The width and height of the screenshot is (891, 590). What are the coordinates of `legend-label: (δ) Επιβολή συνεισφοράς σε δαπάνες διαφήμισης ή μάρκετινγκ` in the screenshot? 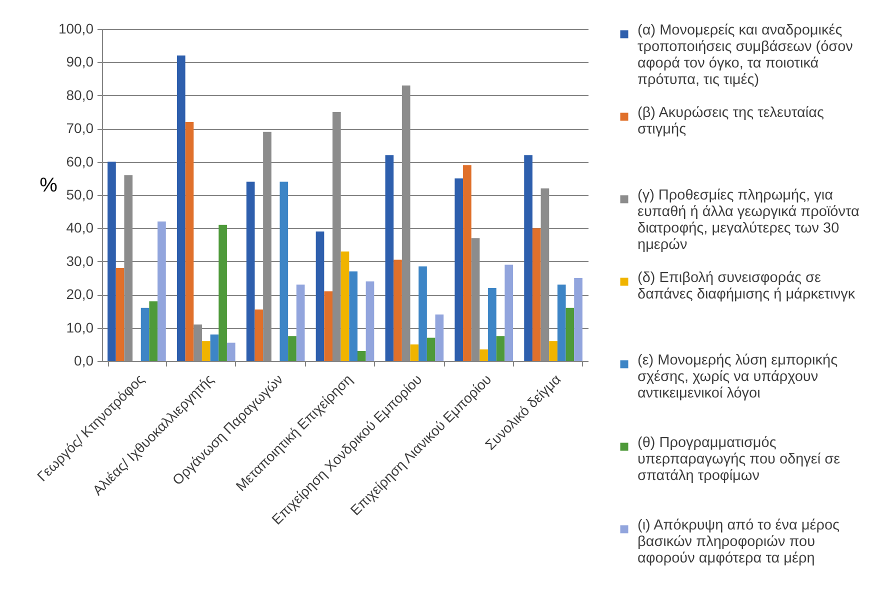 It's located at (747, 286).